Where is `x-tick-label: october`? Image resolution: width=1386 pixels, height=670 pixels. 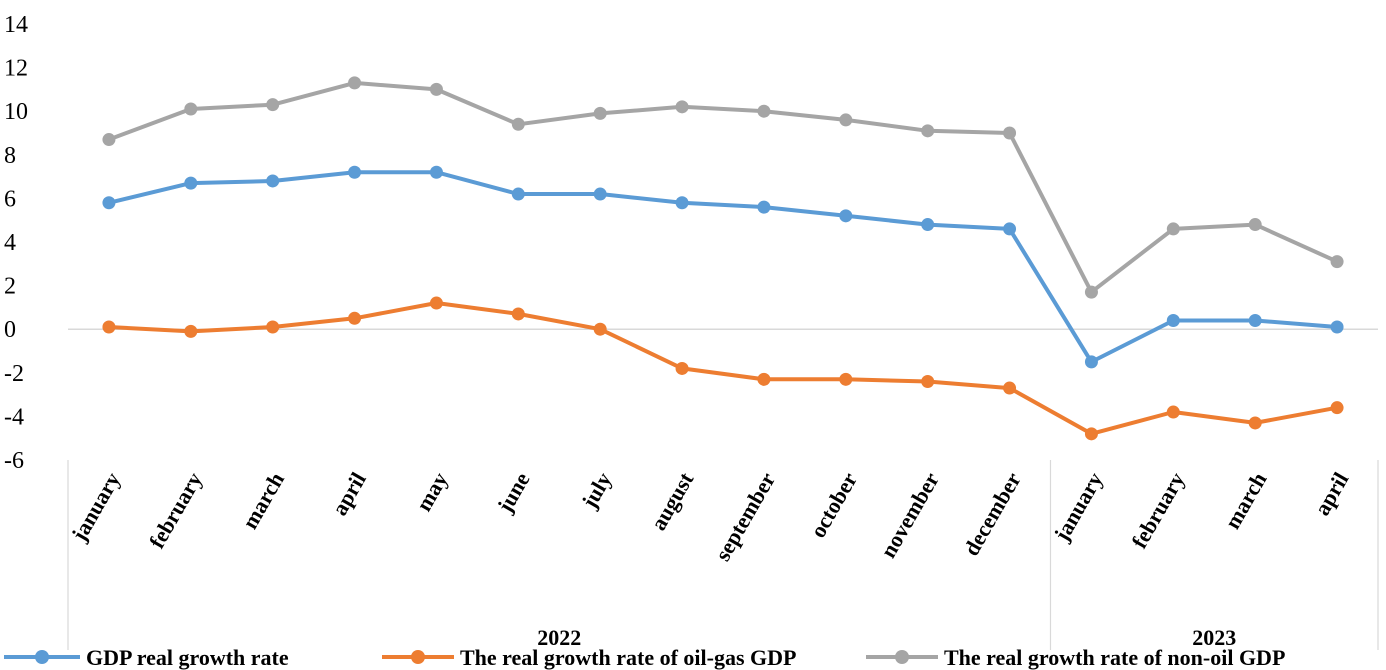
x-tick-label: october is located at coordinates (833, 505).